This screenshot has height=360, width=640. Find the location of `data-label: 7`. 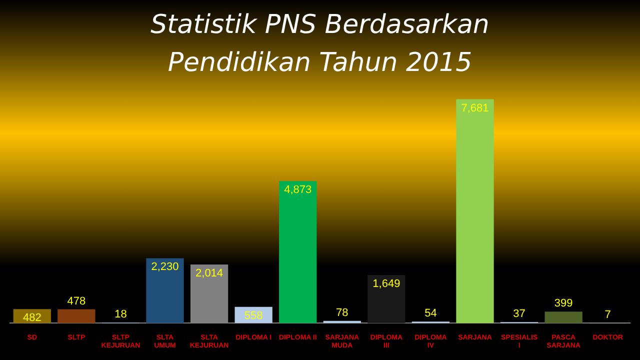

data-label: 7 is located at coordinates (607, 315).